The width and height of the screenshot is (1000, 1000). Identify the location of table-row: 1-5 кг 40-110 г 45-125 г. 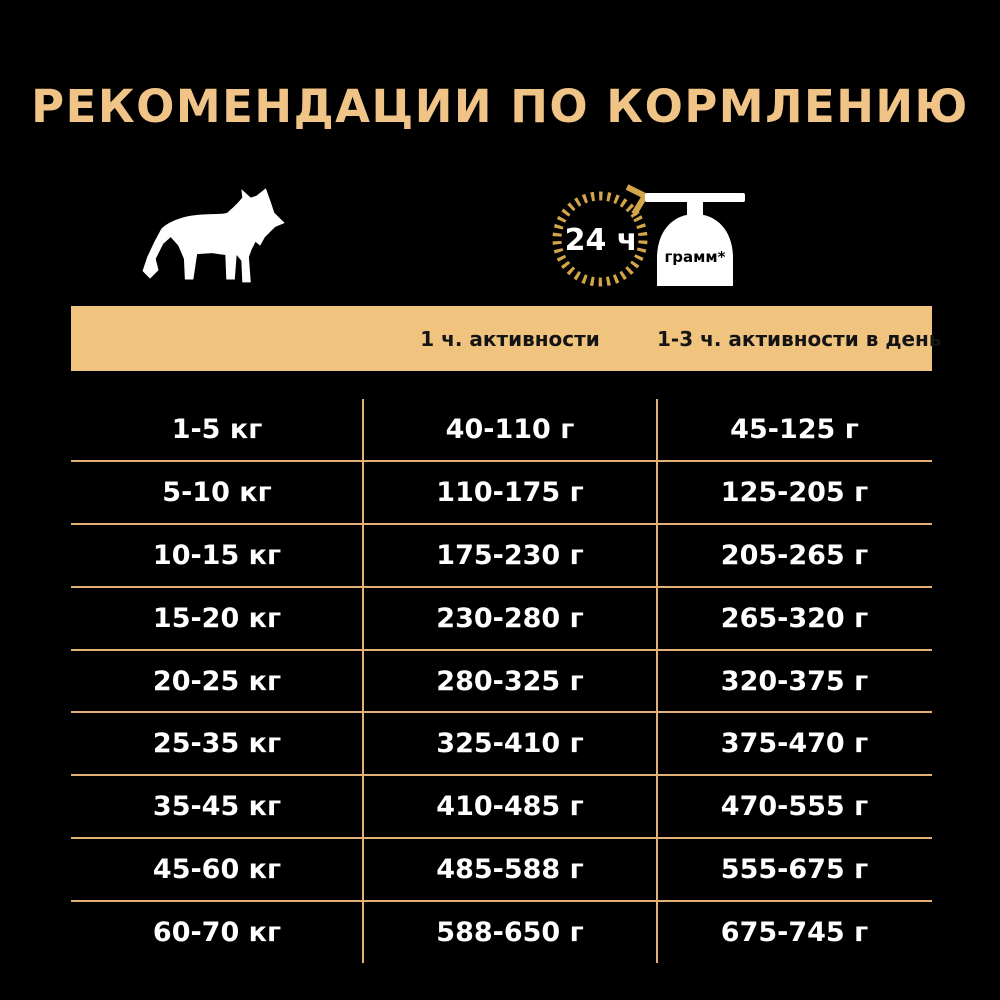
(501, 429).